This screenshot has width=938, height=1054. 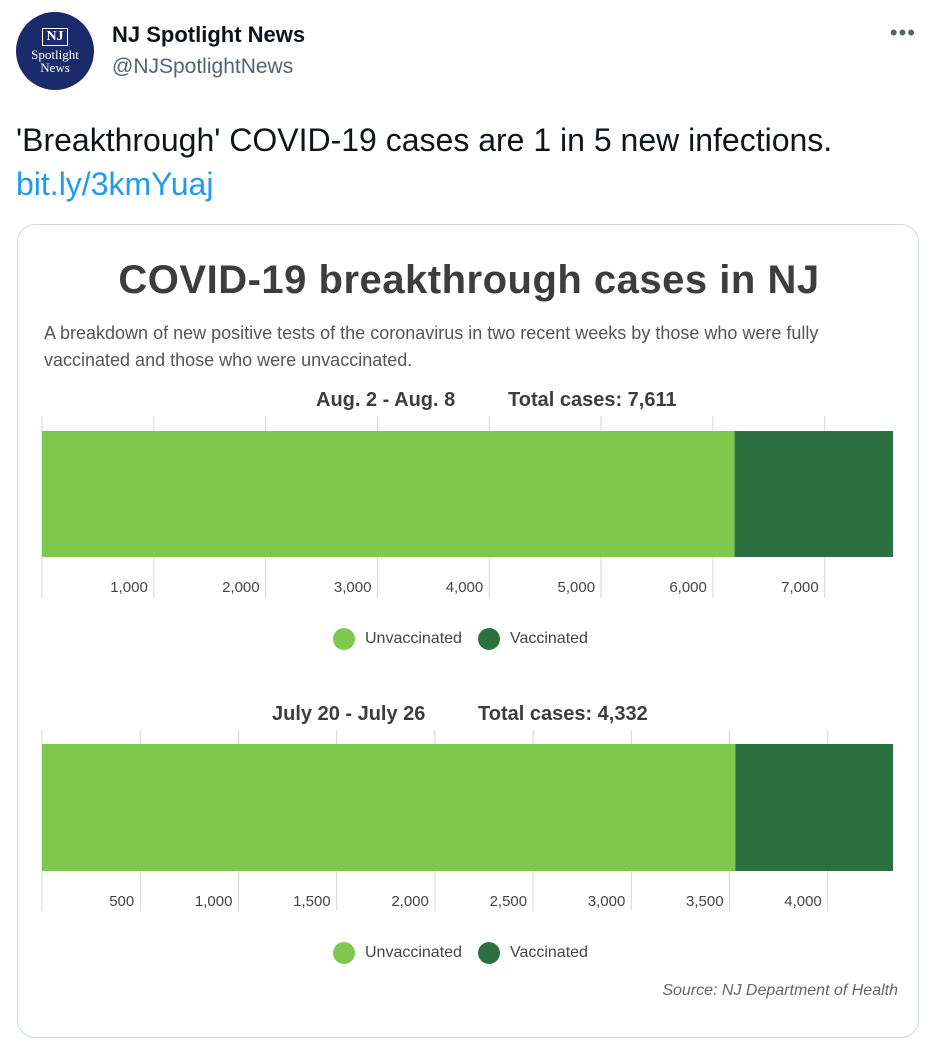 What do you see at coordinates (902, 32) in the screenshot?
I see `more-options-button: •••` at bounding box center [902, 32].